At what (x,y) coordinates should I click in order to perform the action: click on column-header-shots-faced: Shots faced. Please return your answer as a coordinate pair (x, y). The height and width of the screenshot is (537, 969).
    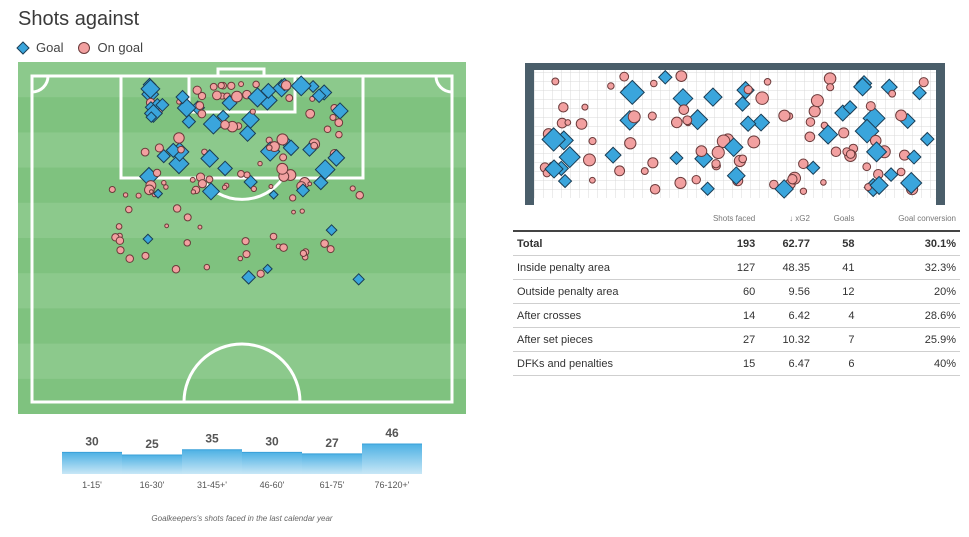
    Looking at the image, I should click on (720, 221).